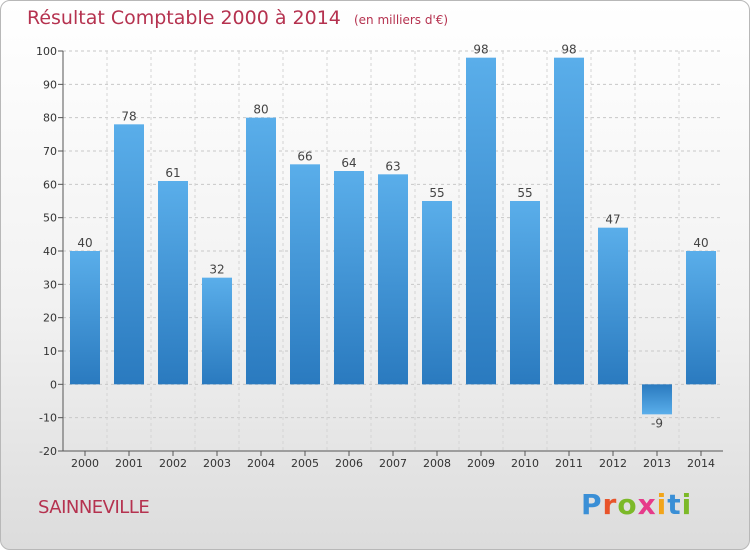 Image resolution: width=750 pixels, height=550 pixels. What do you see at coordinates (46, 51) in the screenshot?
I see `y-tick-label: 100` at bounding box center [46, 51].